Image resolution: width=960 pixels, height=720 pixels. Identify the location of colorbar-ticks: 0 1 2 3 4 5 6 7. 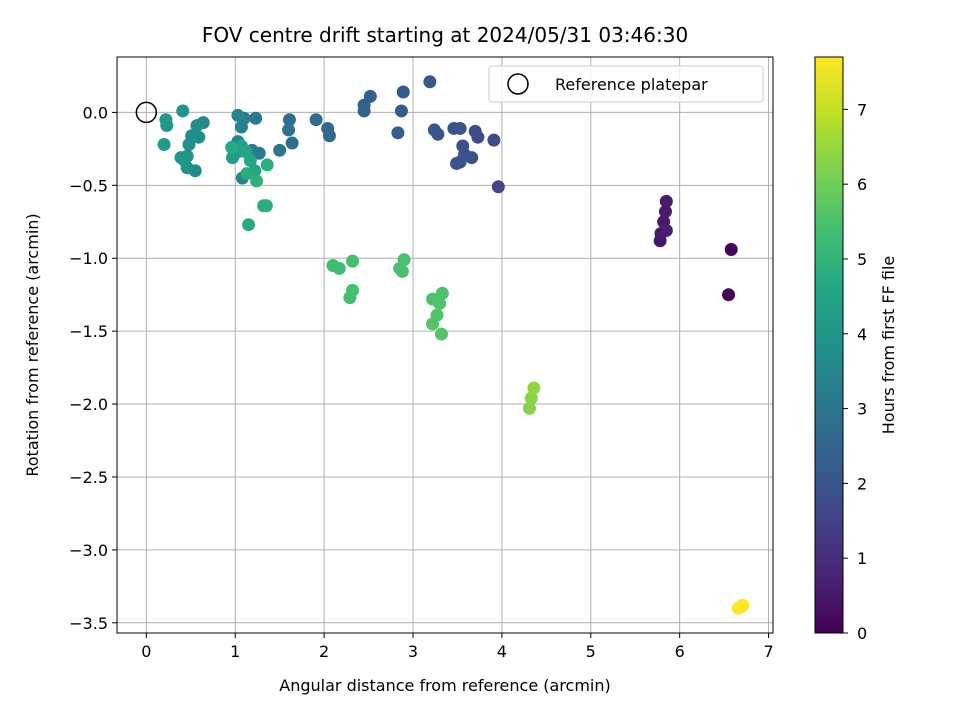
(855, 371).